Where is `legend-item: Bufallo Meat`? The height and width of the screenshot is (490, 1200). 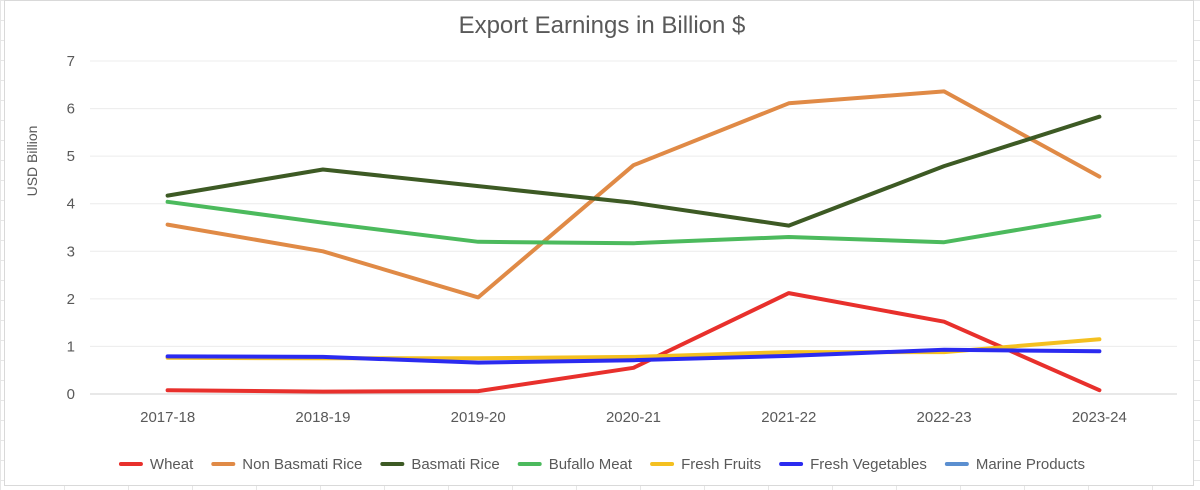
legend-item: Bufallo Meat is located at coordinates (575, 464).